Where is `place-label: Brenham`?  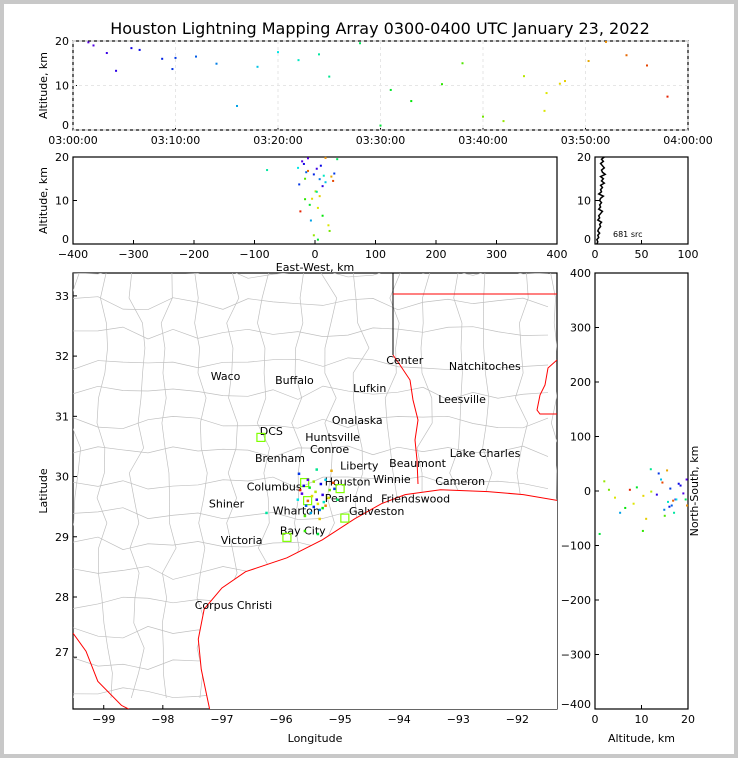 place-label: Brenham is located at coordinates (280, 458).